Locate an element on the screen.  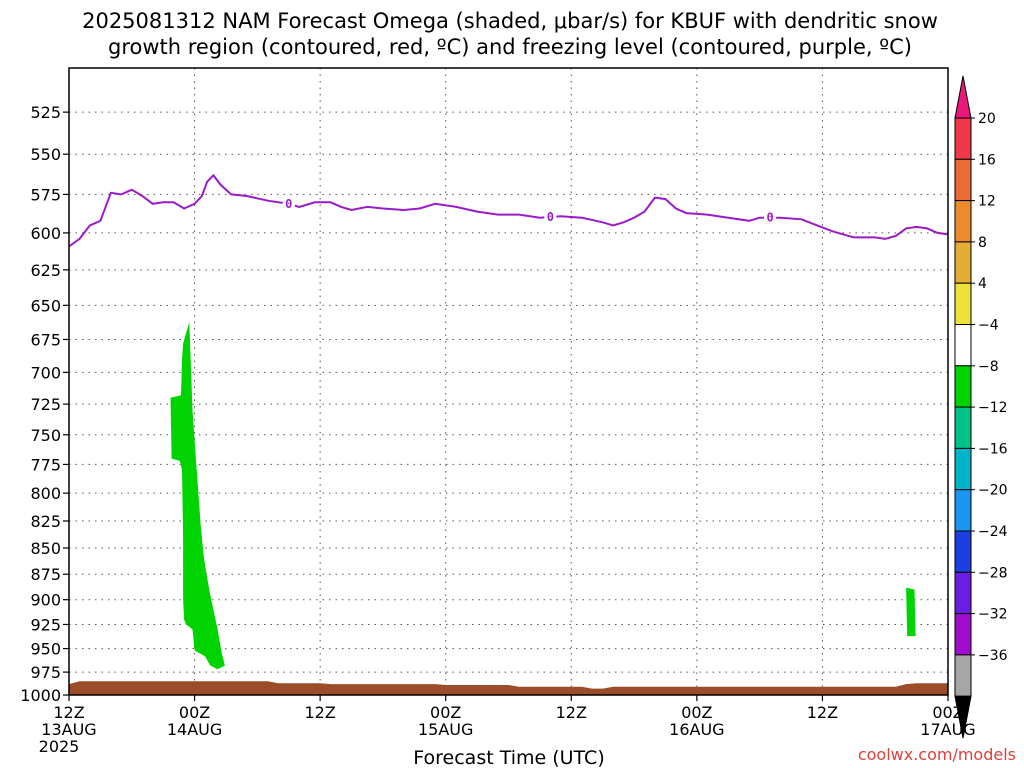
colorbar-label-12: −28 is located at coordinates (993, 573).